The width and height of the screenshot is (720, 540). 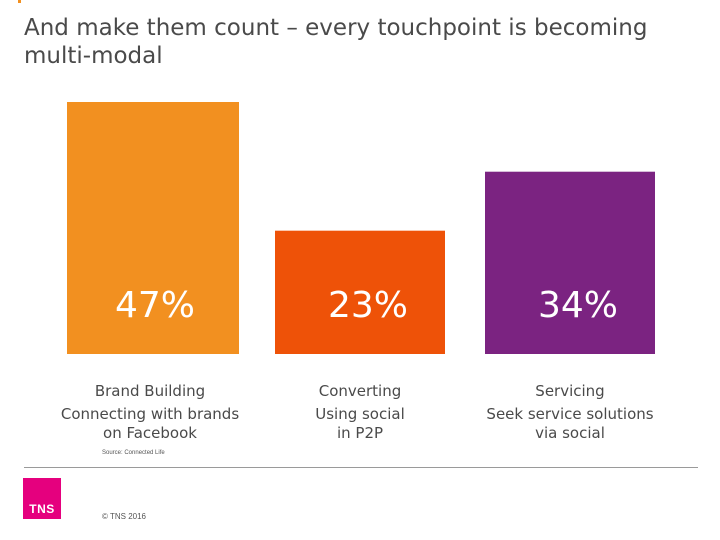 I want to click on copyright-text: © TNS 2016, so click(x=124, y=516).